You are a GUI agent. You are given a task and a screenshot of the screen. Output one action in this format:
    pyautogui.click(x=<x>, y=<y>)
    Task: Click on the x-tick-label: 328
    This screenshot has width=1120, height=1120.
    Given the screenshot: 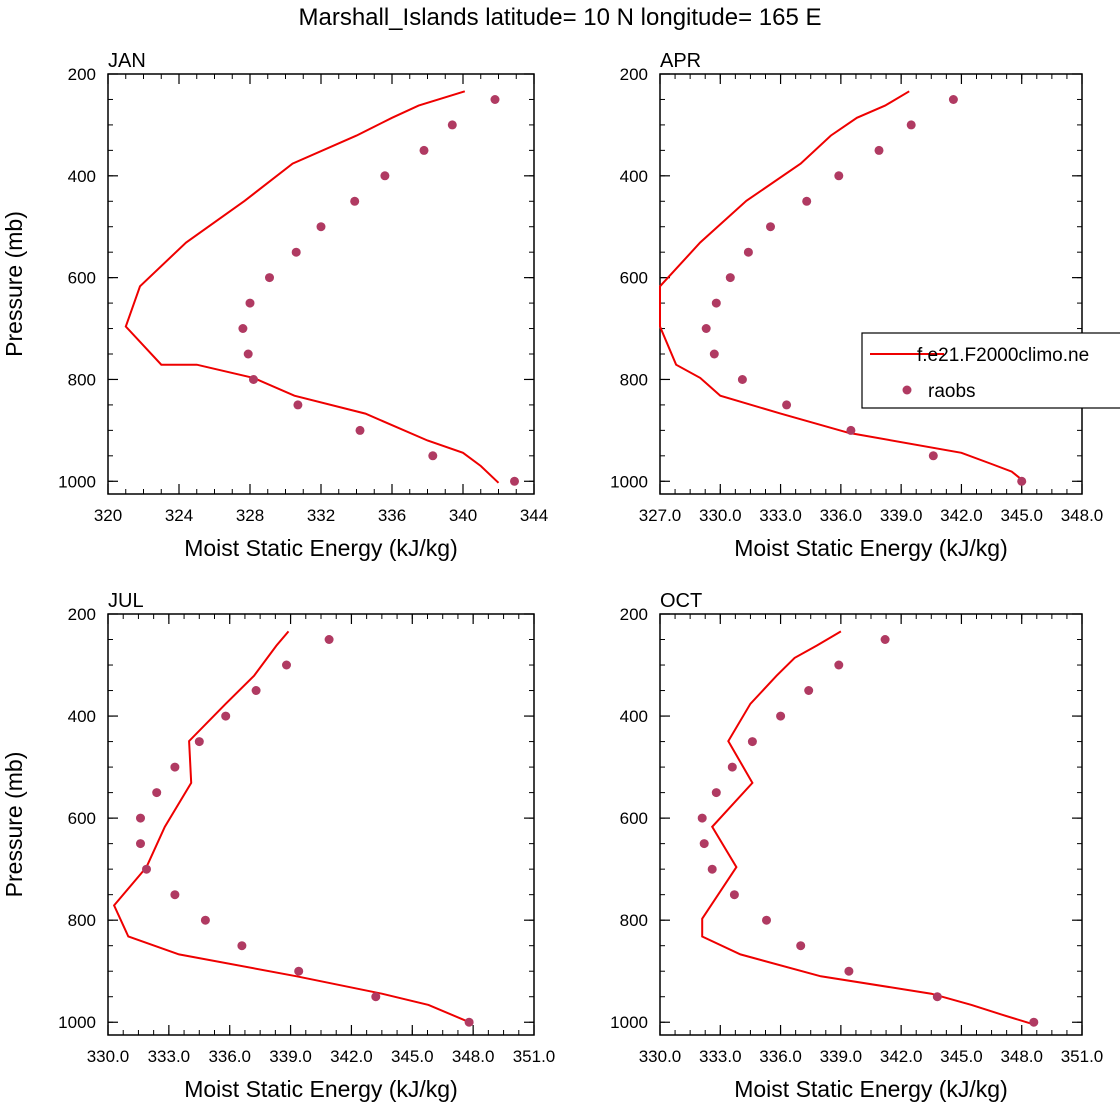 What is the action you would take?
    pyautogui.click(x=250, y=515)
    